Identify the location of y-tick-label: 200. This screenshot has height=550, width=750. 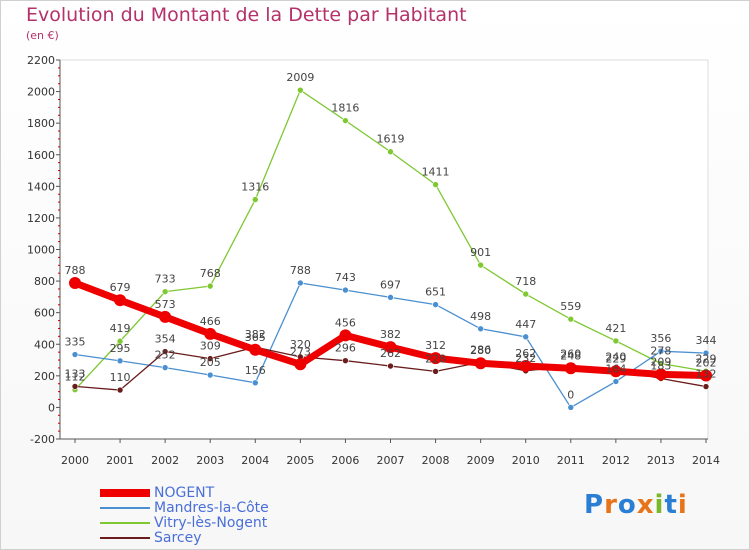
(44, 376).